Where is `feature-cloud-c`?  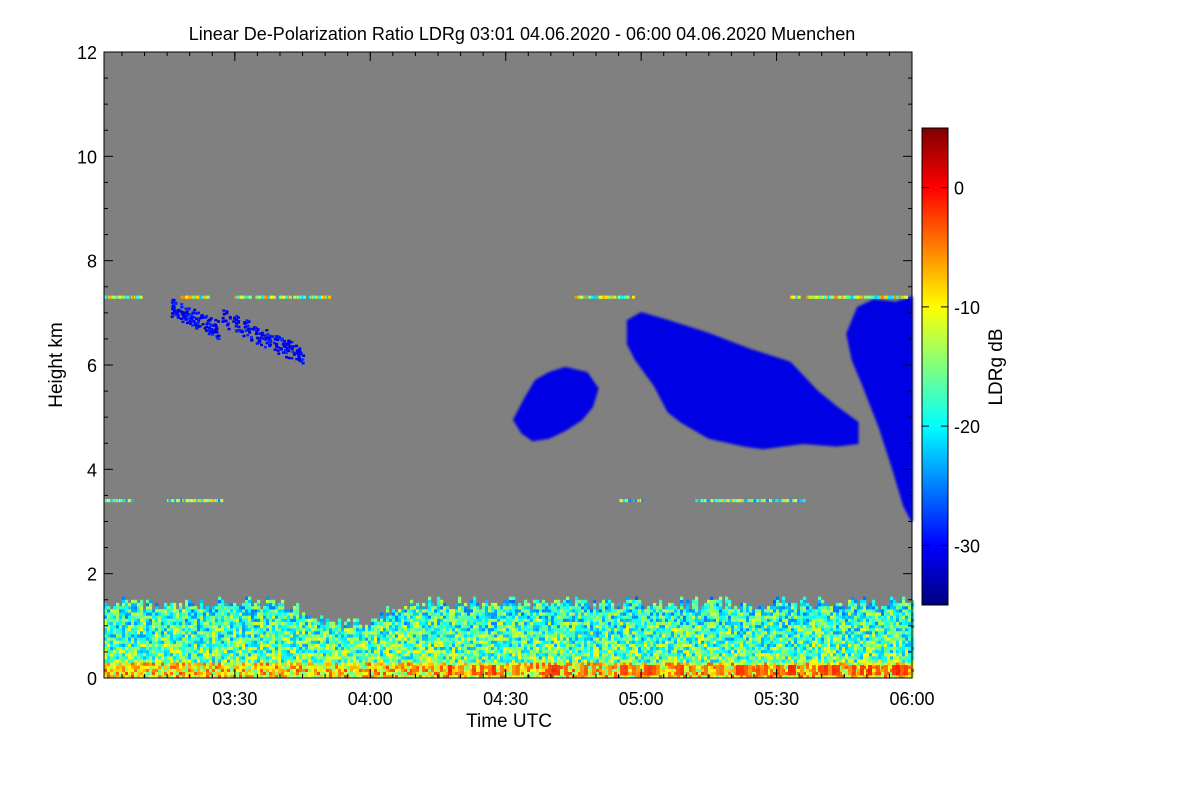 feature-cloud-c is located at coordinates (879, 409).